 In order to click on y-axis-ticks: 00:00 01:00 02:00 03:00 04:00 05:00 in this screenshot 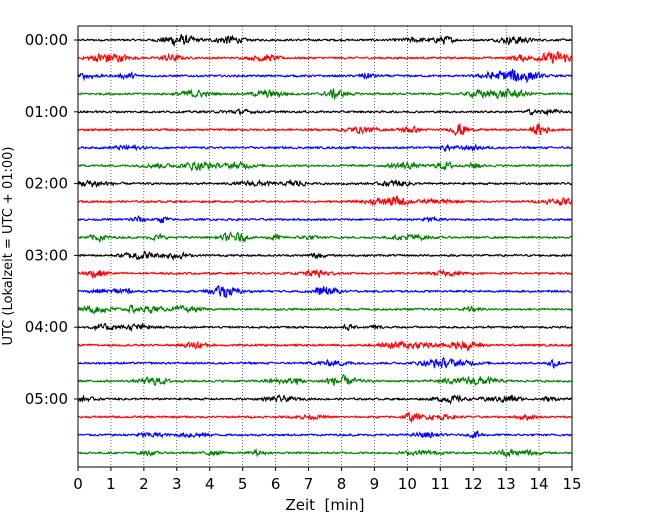, I will do `click(51, 219)`.